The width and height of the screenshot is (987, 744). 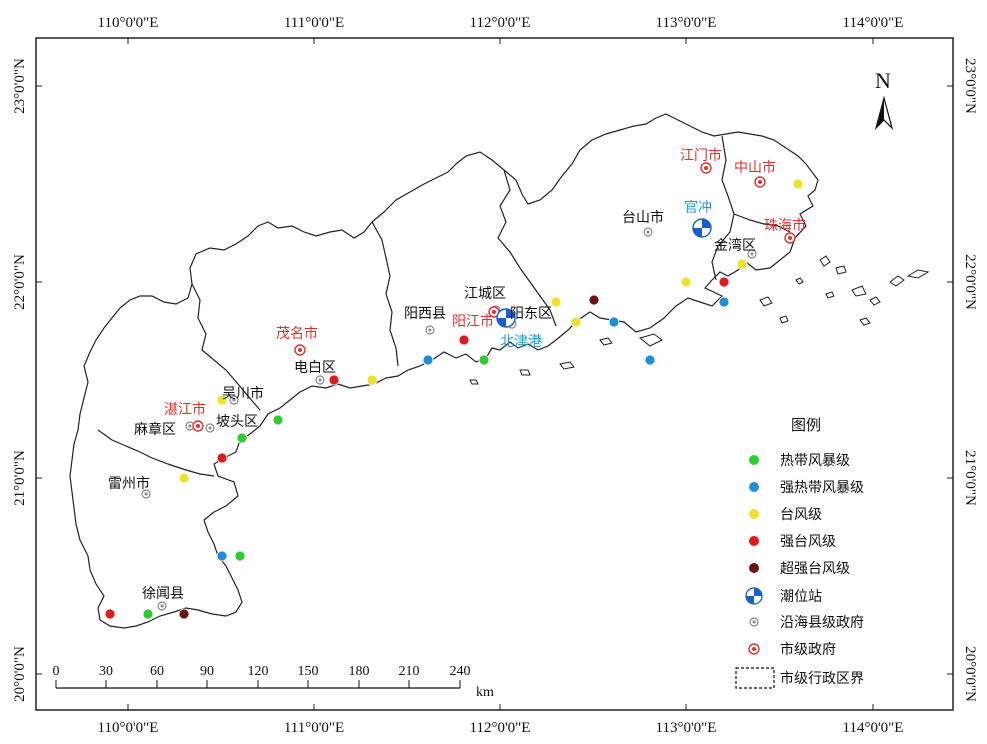 I want to click on lon-label: 113°0'0"E, so click(x=686, y=728).